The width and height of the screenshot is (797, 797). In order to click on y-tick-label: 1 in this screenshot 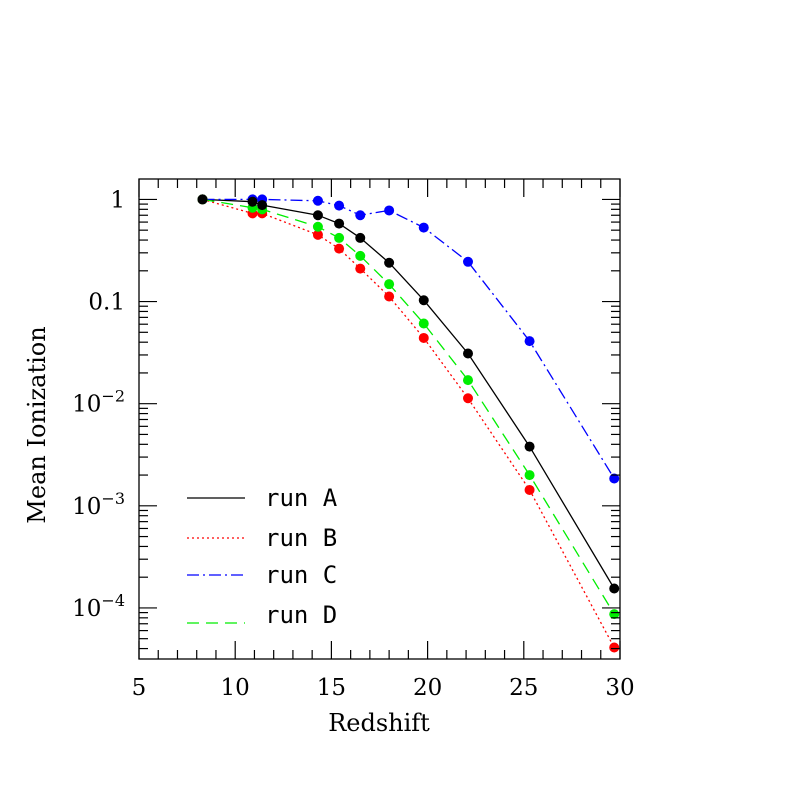, I will do `click(117, 200)`.